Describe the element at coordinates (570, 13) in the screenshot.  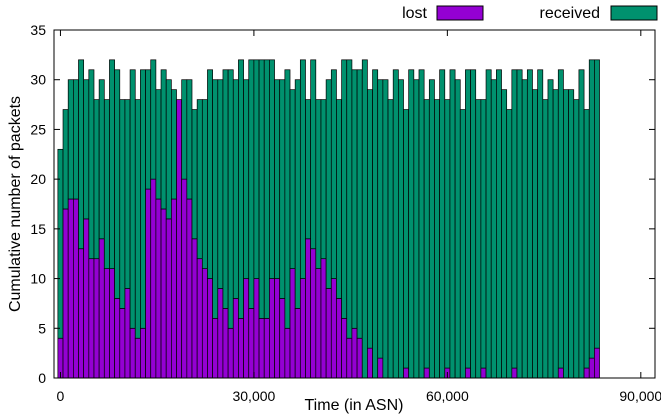
I see `legend-label-received: received` at that location.